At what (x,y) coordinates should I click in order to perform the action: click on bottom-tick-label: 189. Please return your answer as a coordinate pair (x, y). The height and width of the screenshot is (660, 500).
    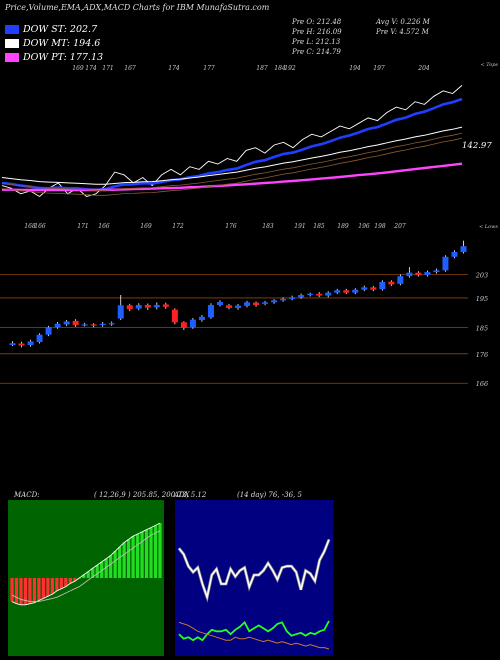
    Looking at the image, I should click on (343, 226).